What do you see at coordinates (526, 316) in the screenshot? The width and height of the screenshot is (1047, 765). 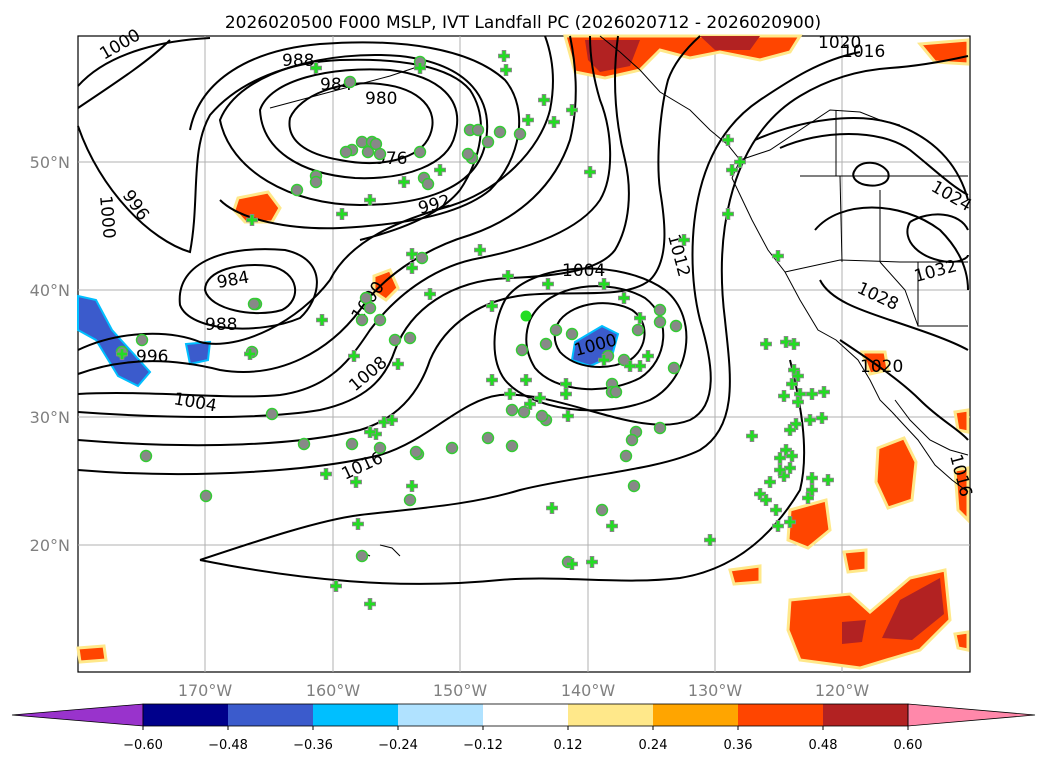 I see `observation-dot` at bounding box center [526, 316].